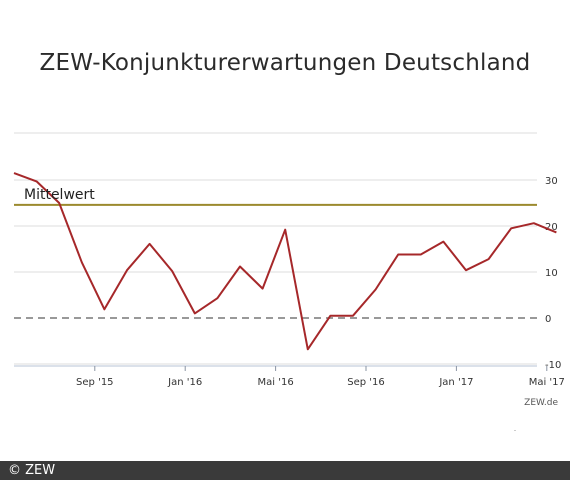 This screenshot has height=480, width=570. I want to click on mean-line-label: Mittelwert, so click(59, 195).